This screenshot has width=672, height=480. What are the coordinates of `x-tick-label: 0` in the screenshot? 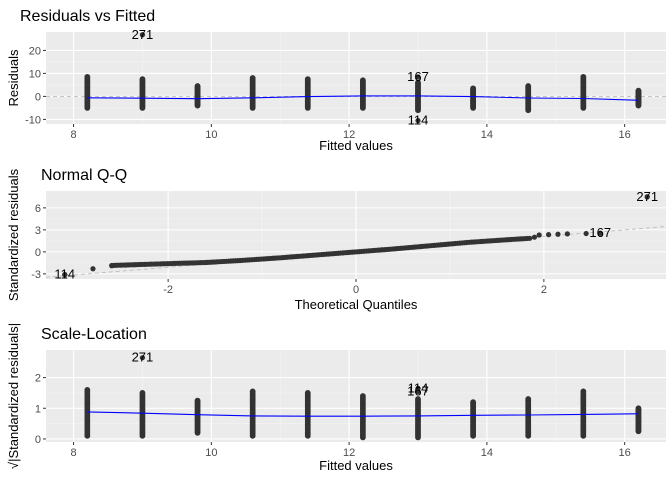 It's located at (356, 290).